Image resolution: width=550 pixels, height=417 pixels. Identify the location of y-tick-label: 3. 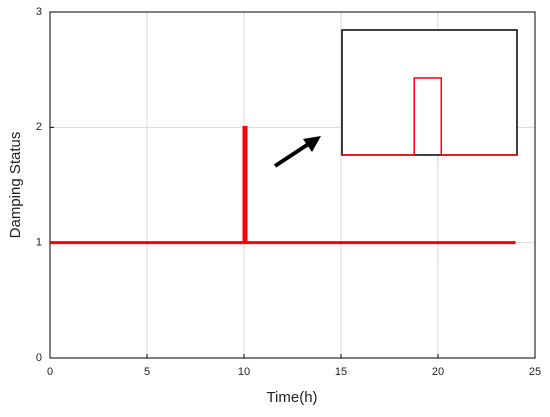
(39, 12).